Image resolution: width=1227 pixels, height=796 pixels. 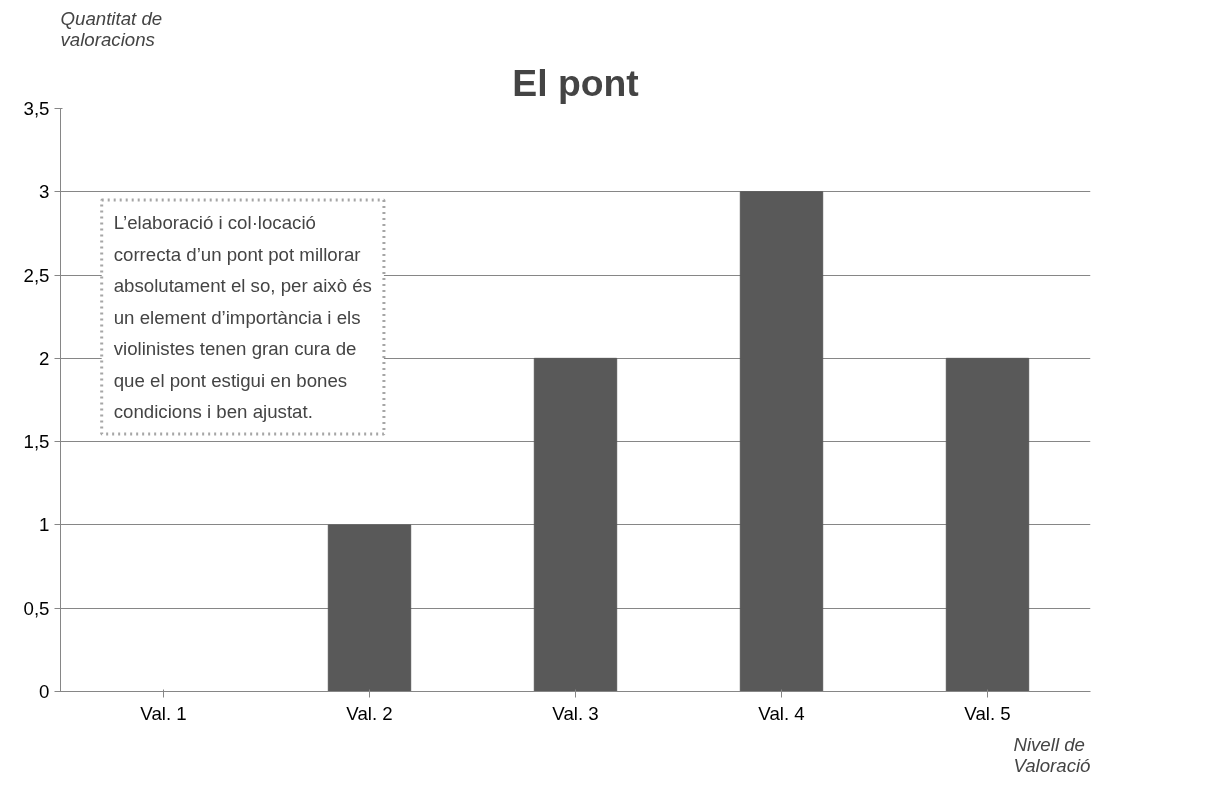 I want to click on x-tick-label: Val. 2, so click(x=369, y=713).